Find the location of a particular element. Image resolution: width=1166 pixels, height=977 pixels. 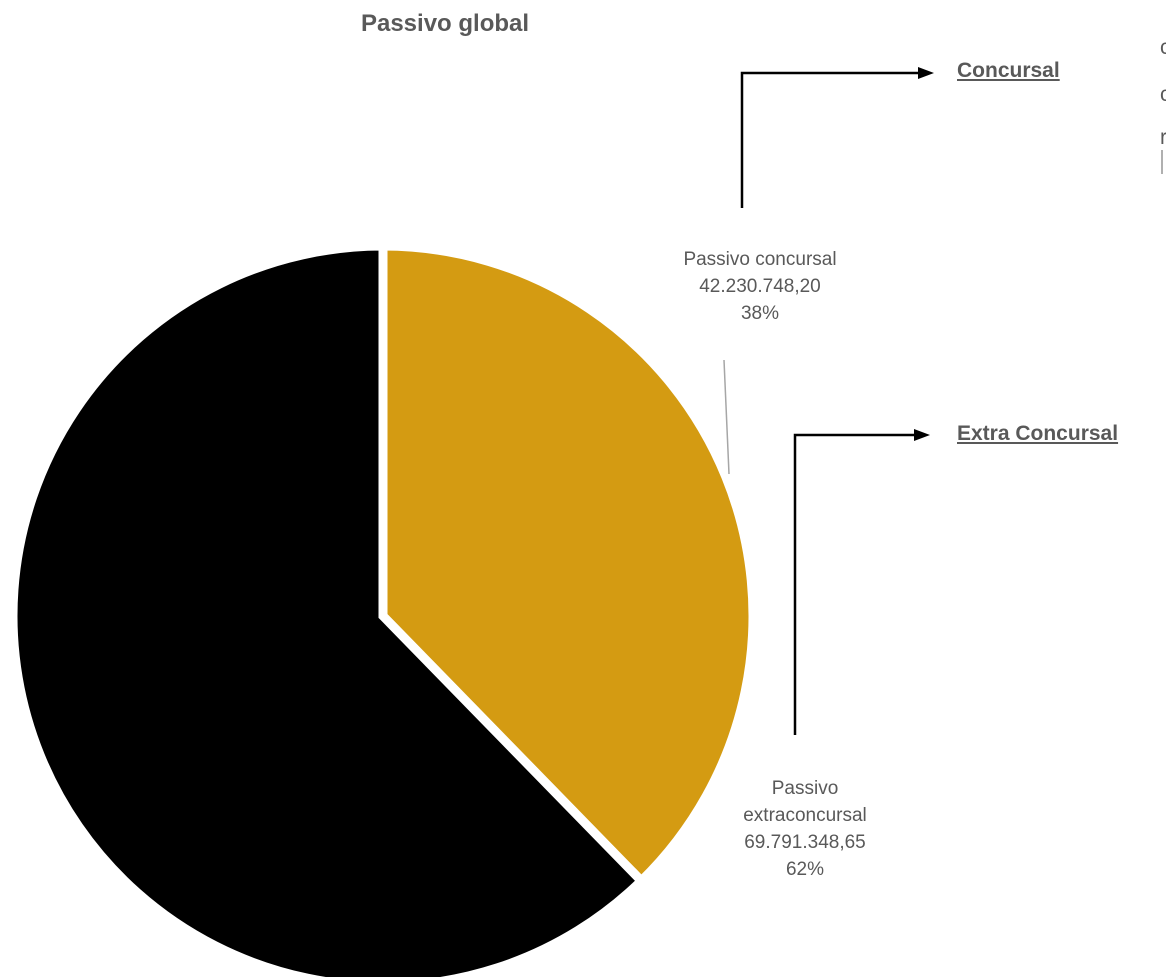

leader-line is located at coordinates (726, 417).